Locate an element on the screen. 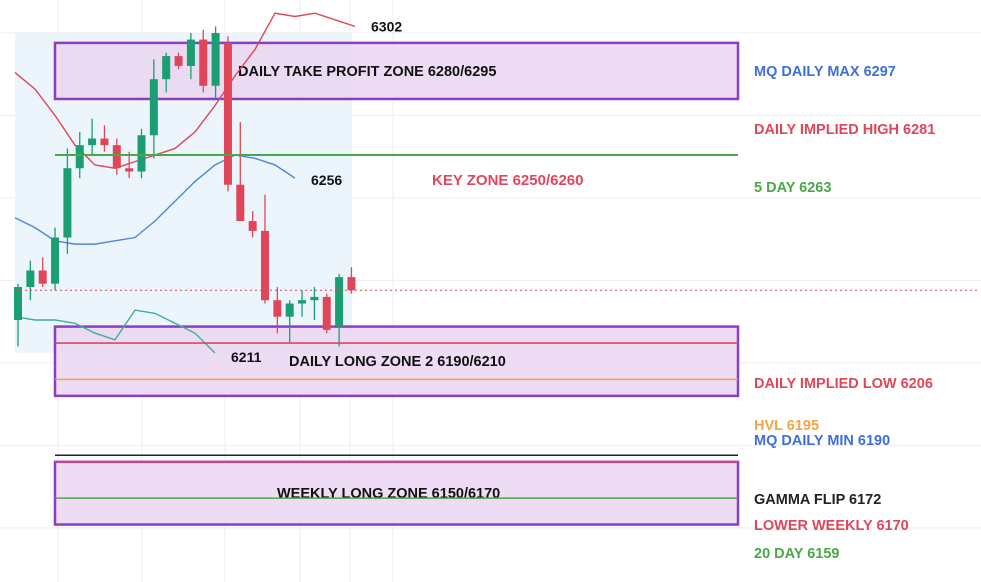 The image size is (981, 582). level-label-4: HVL 6195 is located at coordinates (786, 426).